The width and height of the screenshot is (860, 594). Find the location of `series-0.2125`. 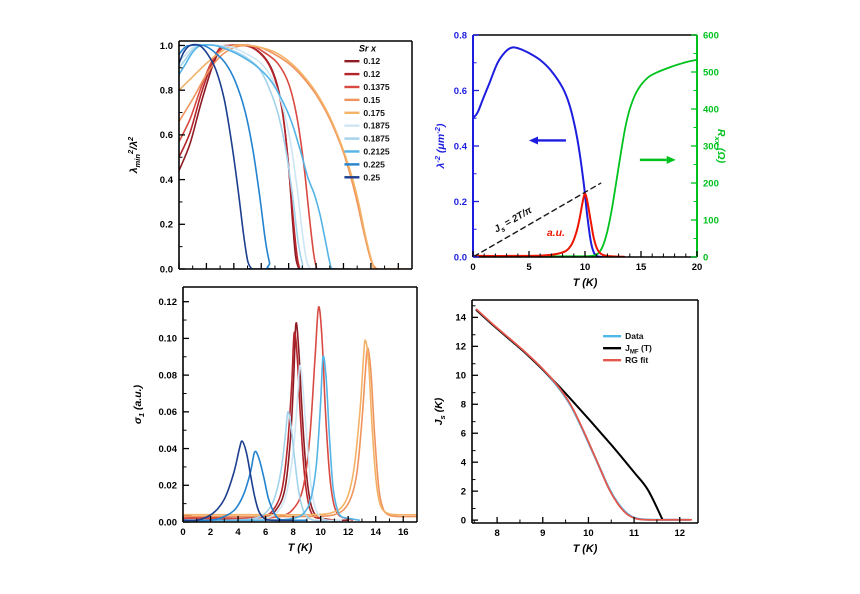

series-0.2125 is located at coordinates (271, 438).